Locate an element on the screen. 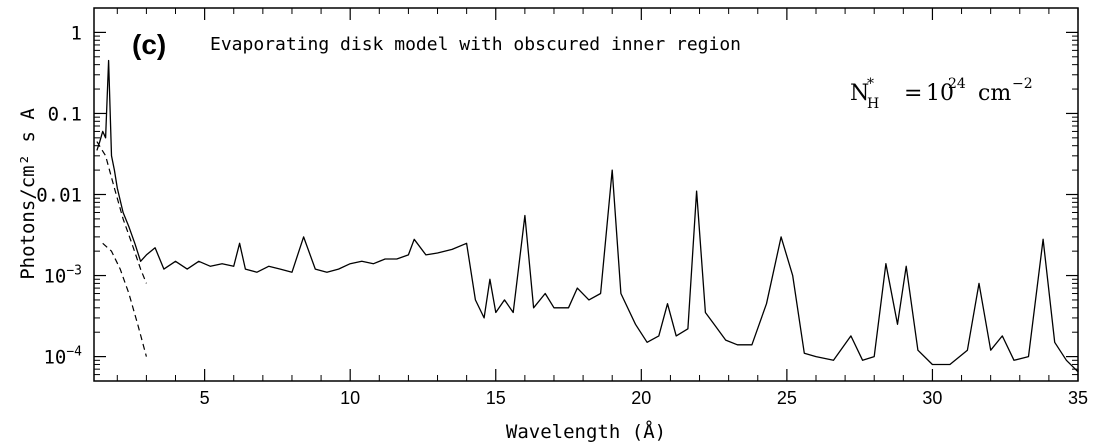 The image size is (1101, 445). annotation-exponent: 24 is located at coordinates (957, 84).